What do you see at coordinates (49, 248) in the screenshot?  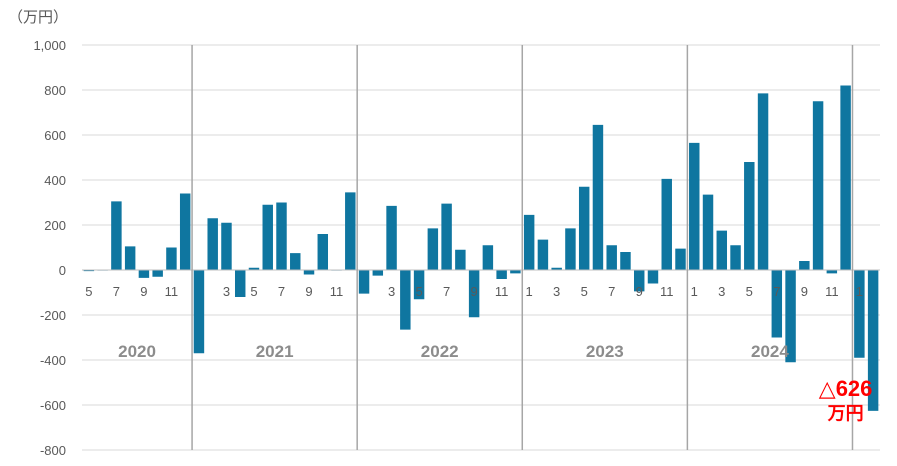 I see `y-axis: 1,000 800 600 400 200 0 -200 -400 -600 -800` at bounding box center [49, 248].